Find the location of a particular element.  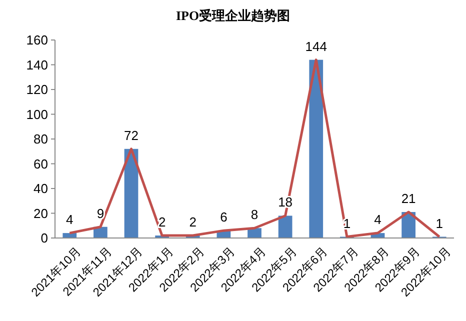

data-label: 6 is located at coordinates (224, 217).